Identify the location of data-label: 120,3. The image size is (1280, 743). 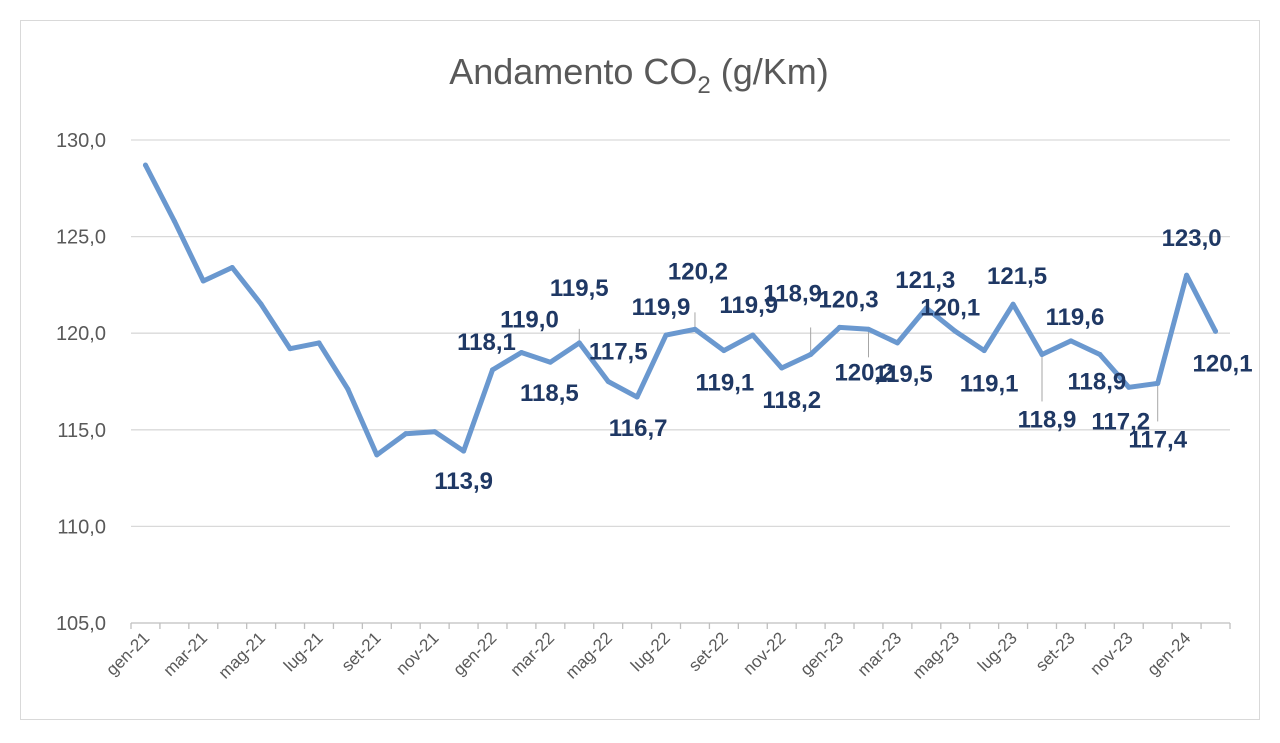
(849, 299).